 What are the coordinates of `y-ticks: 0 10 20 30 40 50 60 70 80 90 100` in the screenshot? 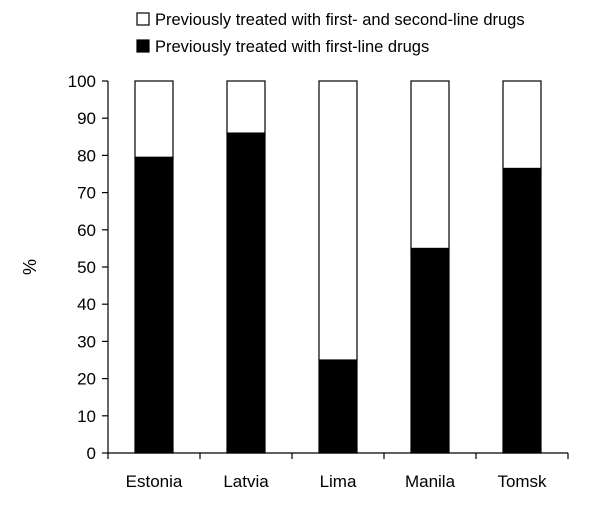 It's located at (88, 267).